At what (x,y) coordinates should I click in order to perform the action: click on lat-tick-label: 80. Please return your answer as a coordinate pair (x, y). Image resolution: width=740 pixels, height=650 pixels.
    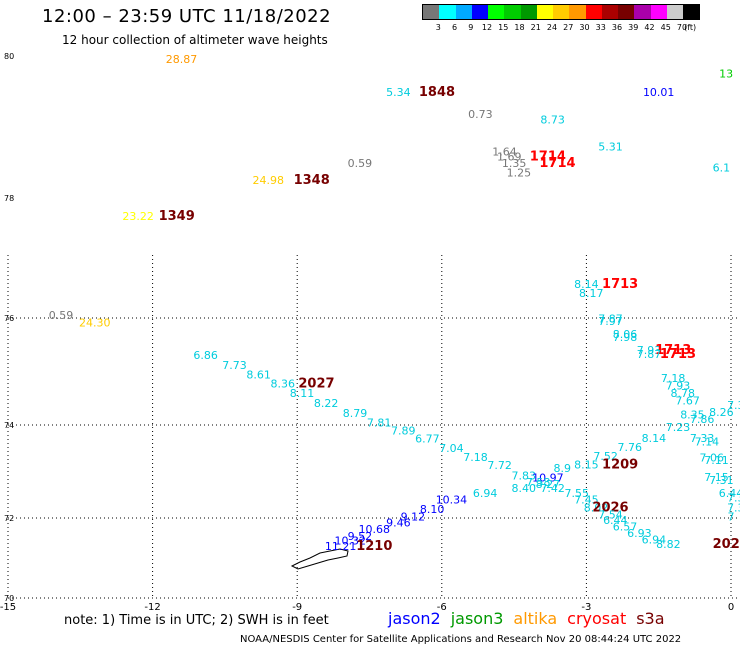
    Looking at the image, I should click on (9, 56).